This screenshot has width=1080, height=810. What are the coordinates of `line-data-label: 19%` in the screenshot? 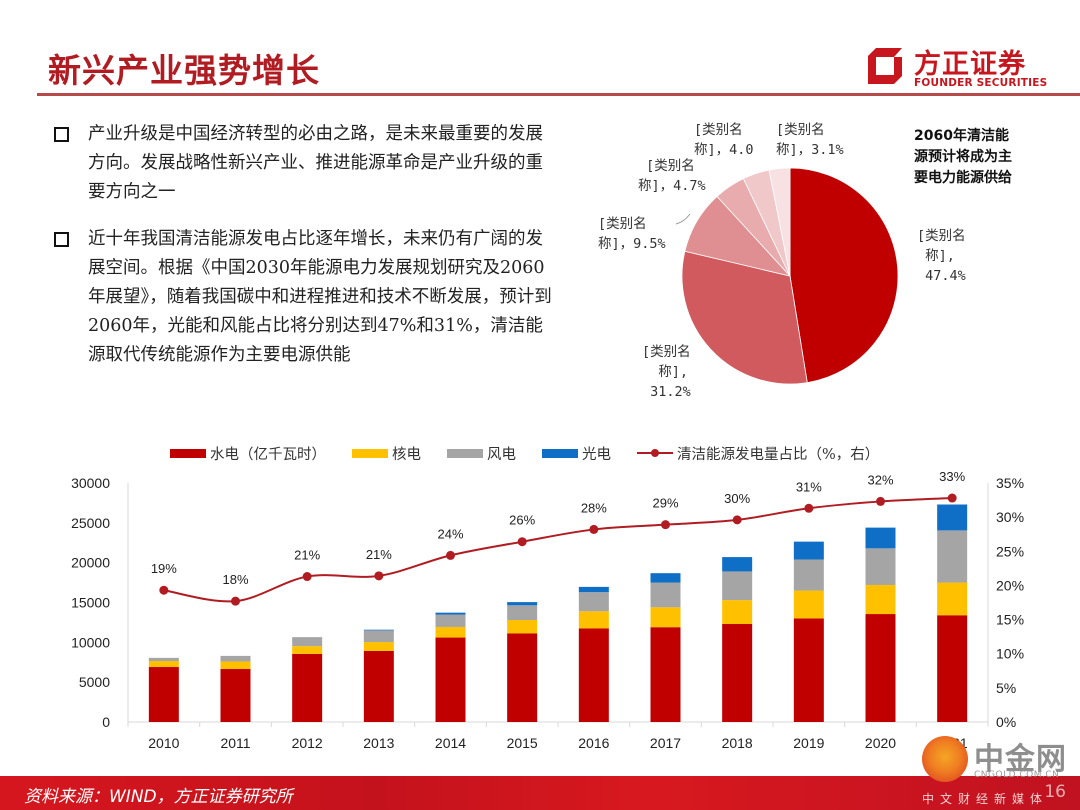 It's located at (164, 568).